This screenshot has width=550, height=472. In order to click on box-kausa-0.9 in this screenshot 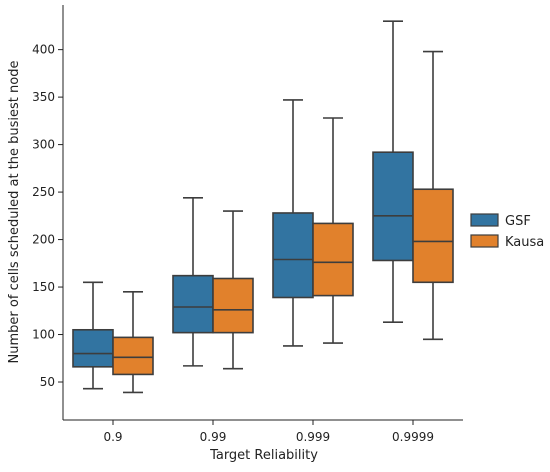, I will do `click(133, 342)`.